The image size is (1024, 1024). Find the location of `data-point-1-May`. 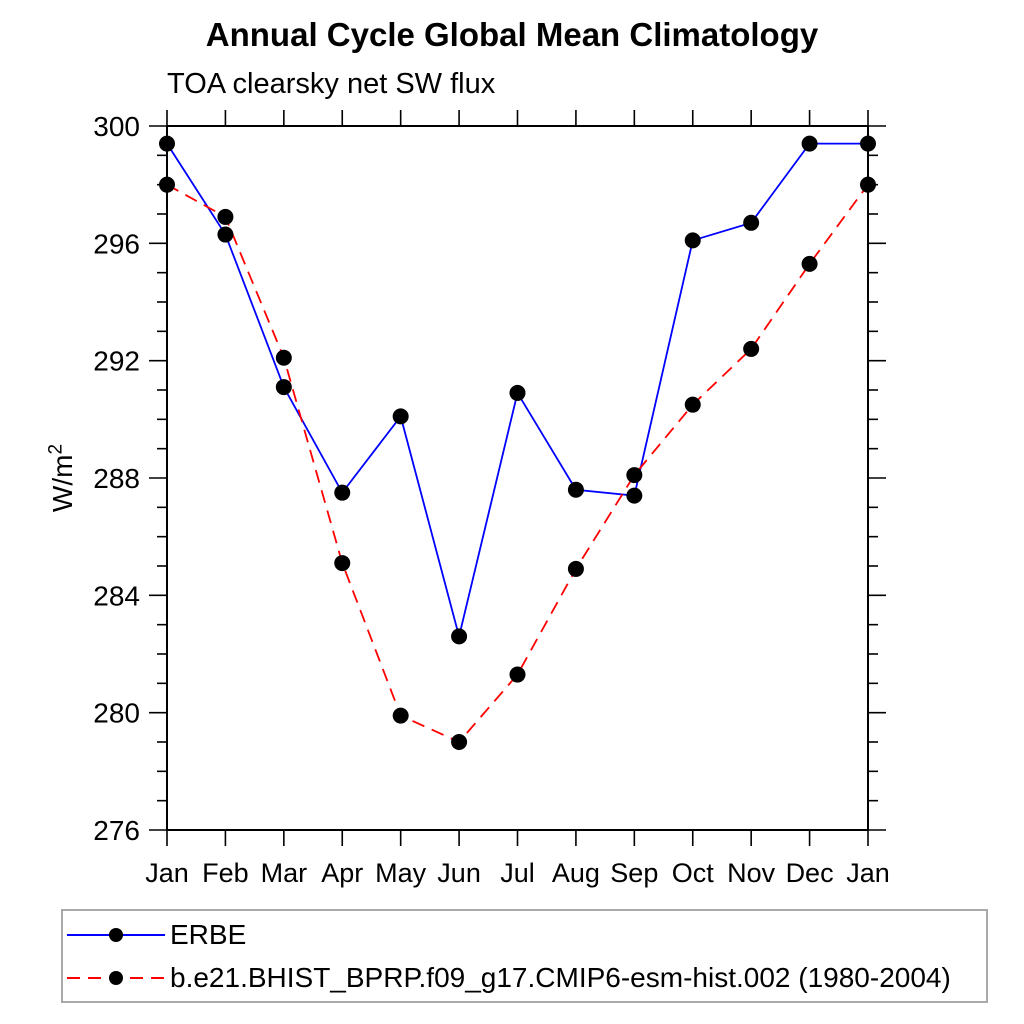

data-point-1-May is located at coordinates (400, 715).